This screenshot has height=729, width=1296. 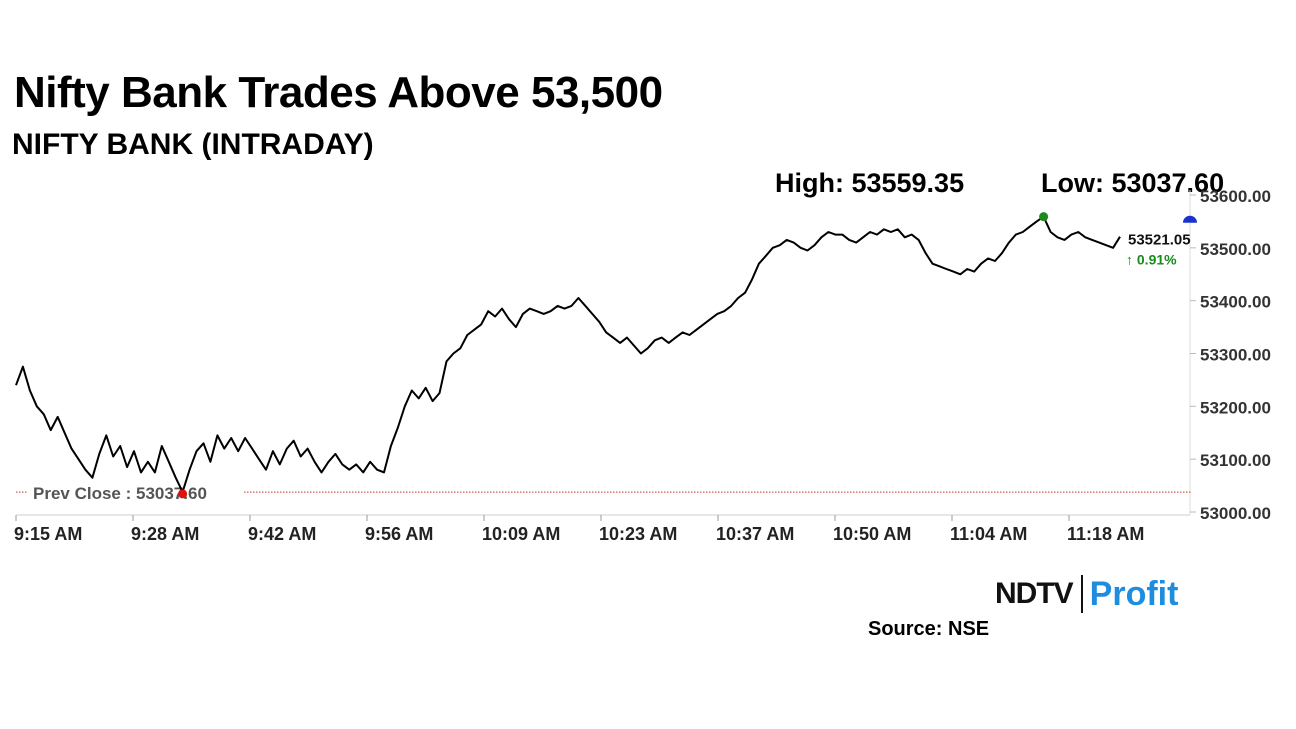 I want to click on y-tick-label: 53400.00, so click(x=1235, y=302).